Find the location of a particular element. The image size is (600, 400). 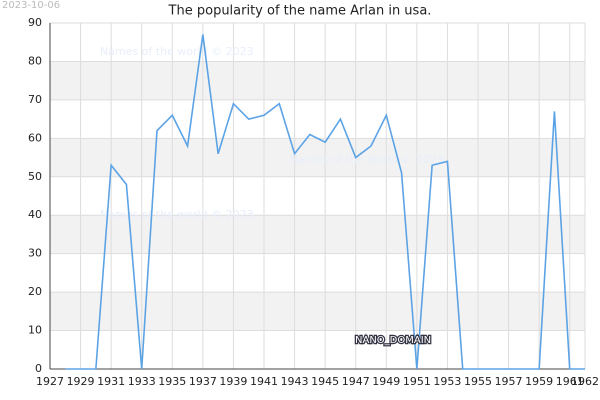

x-tick-label: 1935 is located at coordinates (172, 381).